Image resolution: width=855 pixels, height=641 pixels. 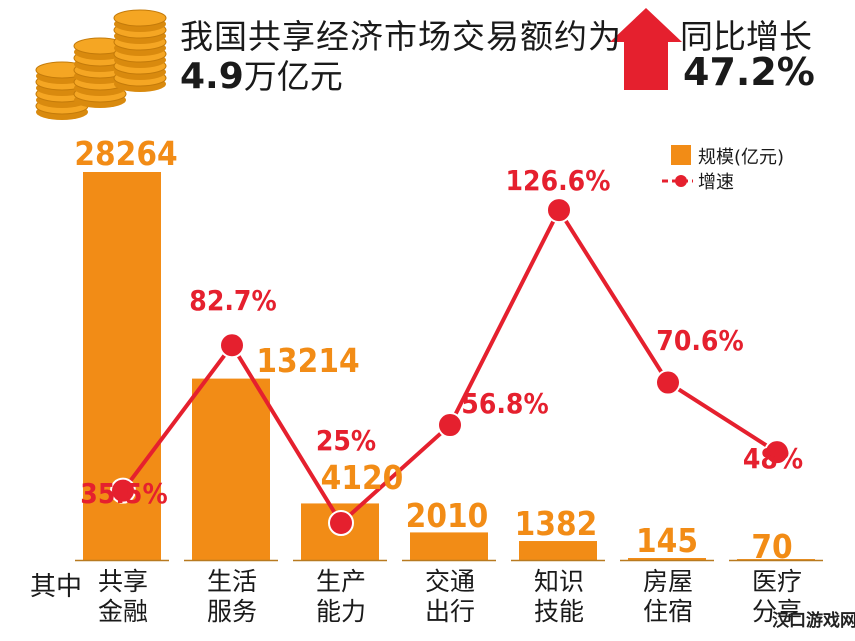 I want to click on growth-label-5: 126.6%, so click(x=558, y=180).